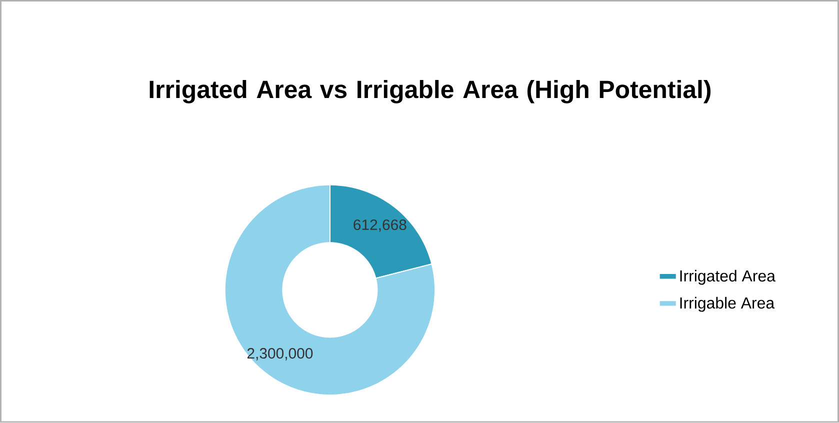 This screenshot has height=423, width=839. Describe the element at coordinates (430, 92) in the screenshot. I see `chart-title: Irrigated Area vs Irrigable Area (High Potential)` at that location.